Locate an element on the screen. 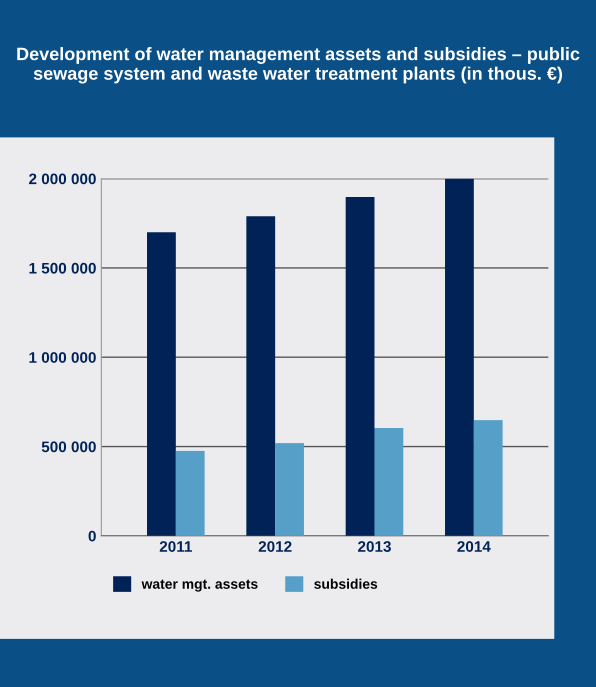 The image size is (596, 687). x-tick-label: 2013 is located at coordinates (374, 546).